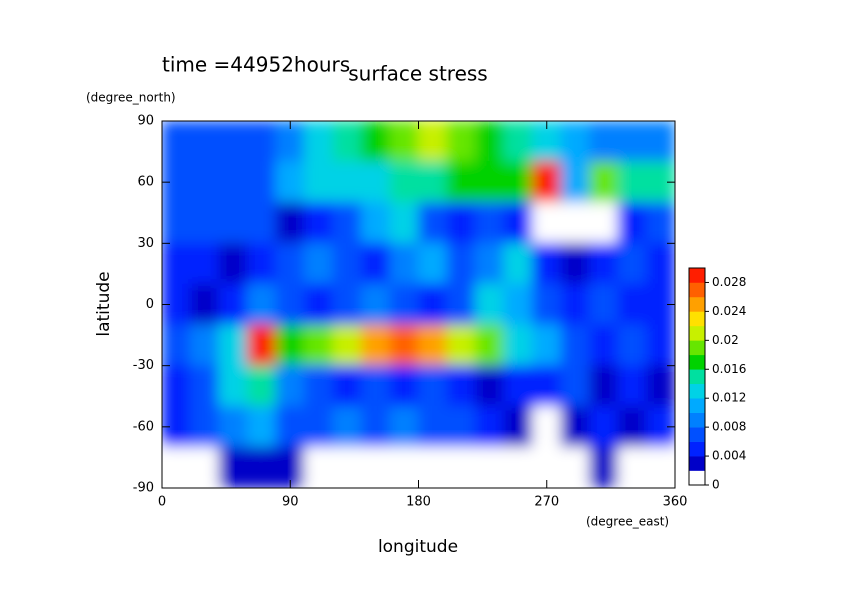  What do you see at coordinates (627, 522) in the screenshot?
I see `x-unit: (degree_east)` at bounding box center [627, 522].